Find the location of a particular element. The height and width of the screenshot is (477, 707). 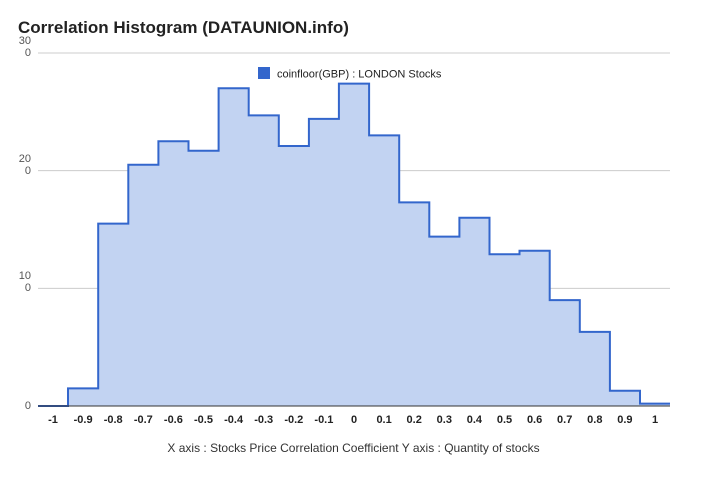

x-tick-label: 0.5 is located at coordinates (504, 420).